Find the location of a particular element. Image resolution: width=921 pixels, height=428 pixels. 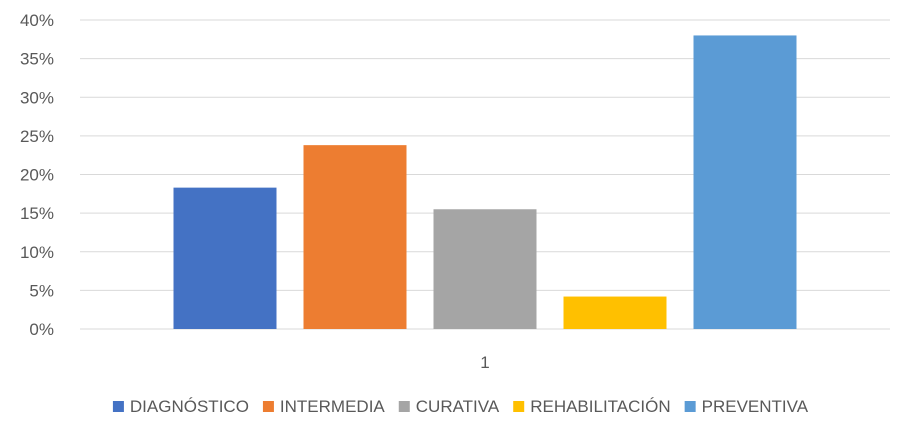

y-tick-label: 5% is located at coordinates (41, 290).